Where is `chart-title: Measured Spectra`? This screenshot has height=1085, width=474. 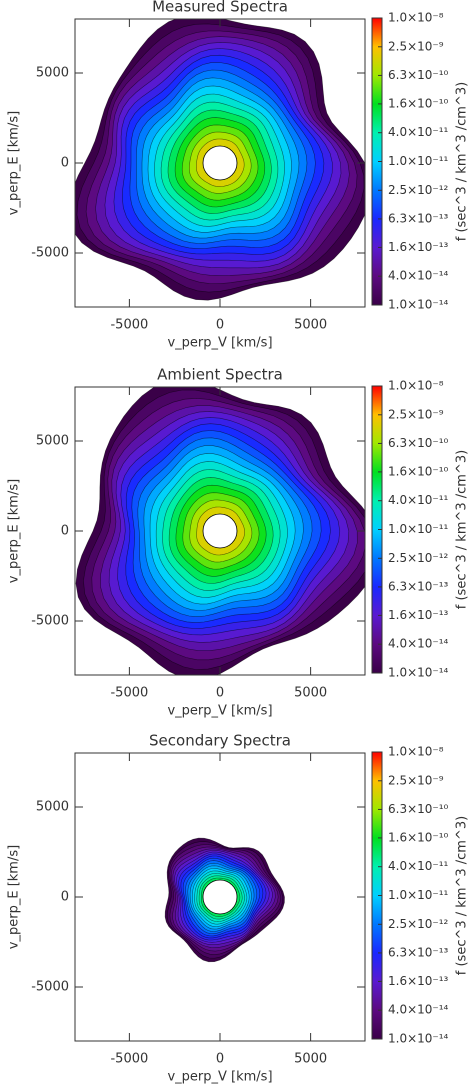 chart-title: Measured Spectra is located at coordinates (220, 8).